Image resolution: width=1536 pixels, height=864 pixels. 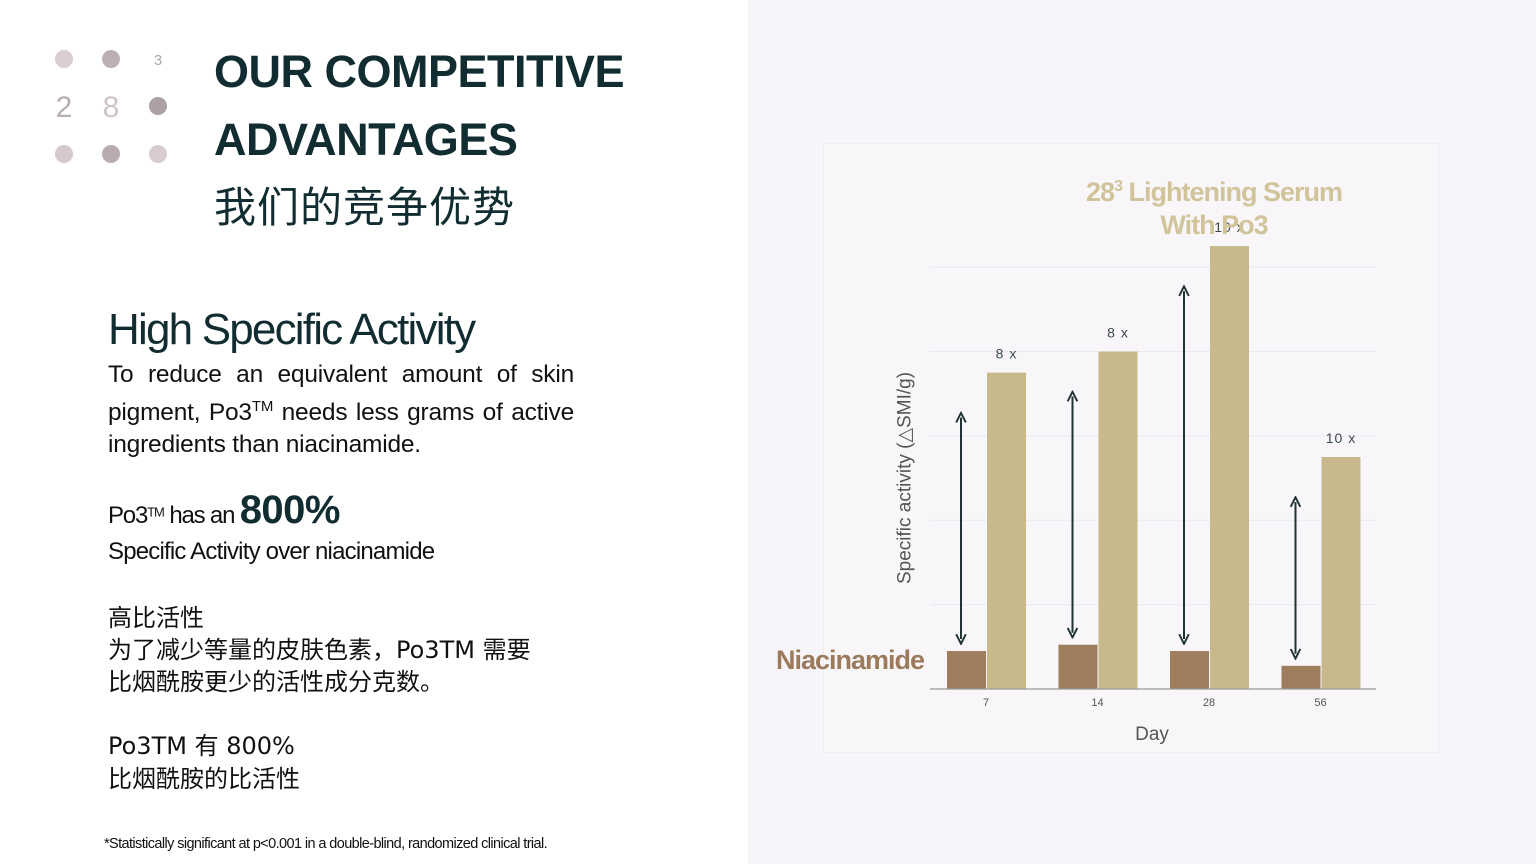 What do you see at coordinates (156, 618) in the screenshot?
I see `cn-line: 高比活性` at bounding box center [156, 618].